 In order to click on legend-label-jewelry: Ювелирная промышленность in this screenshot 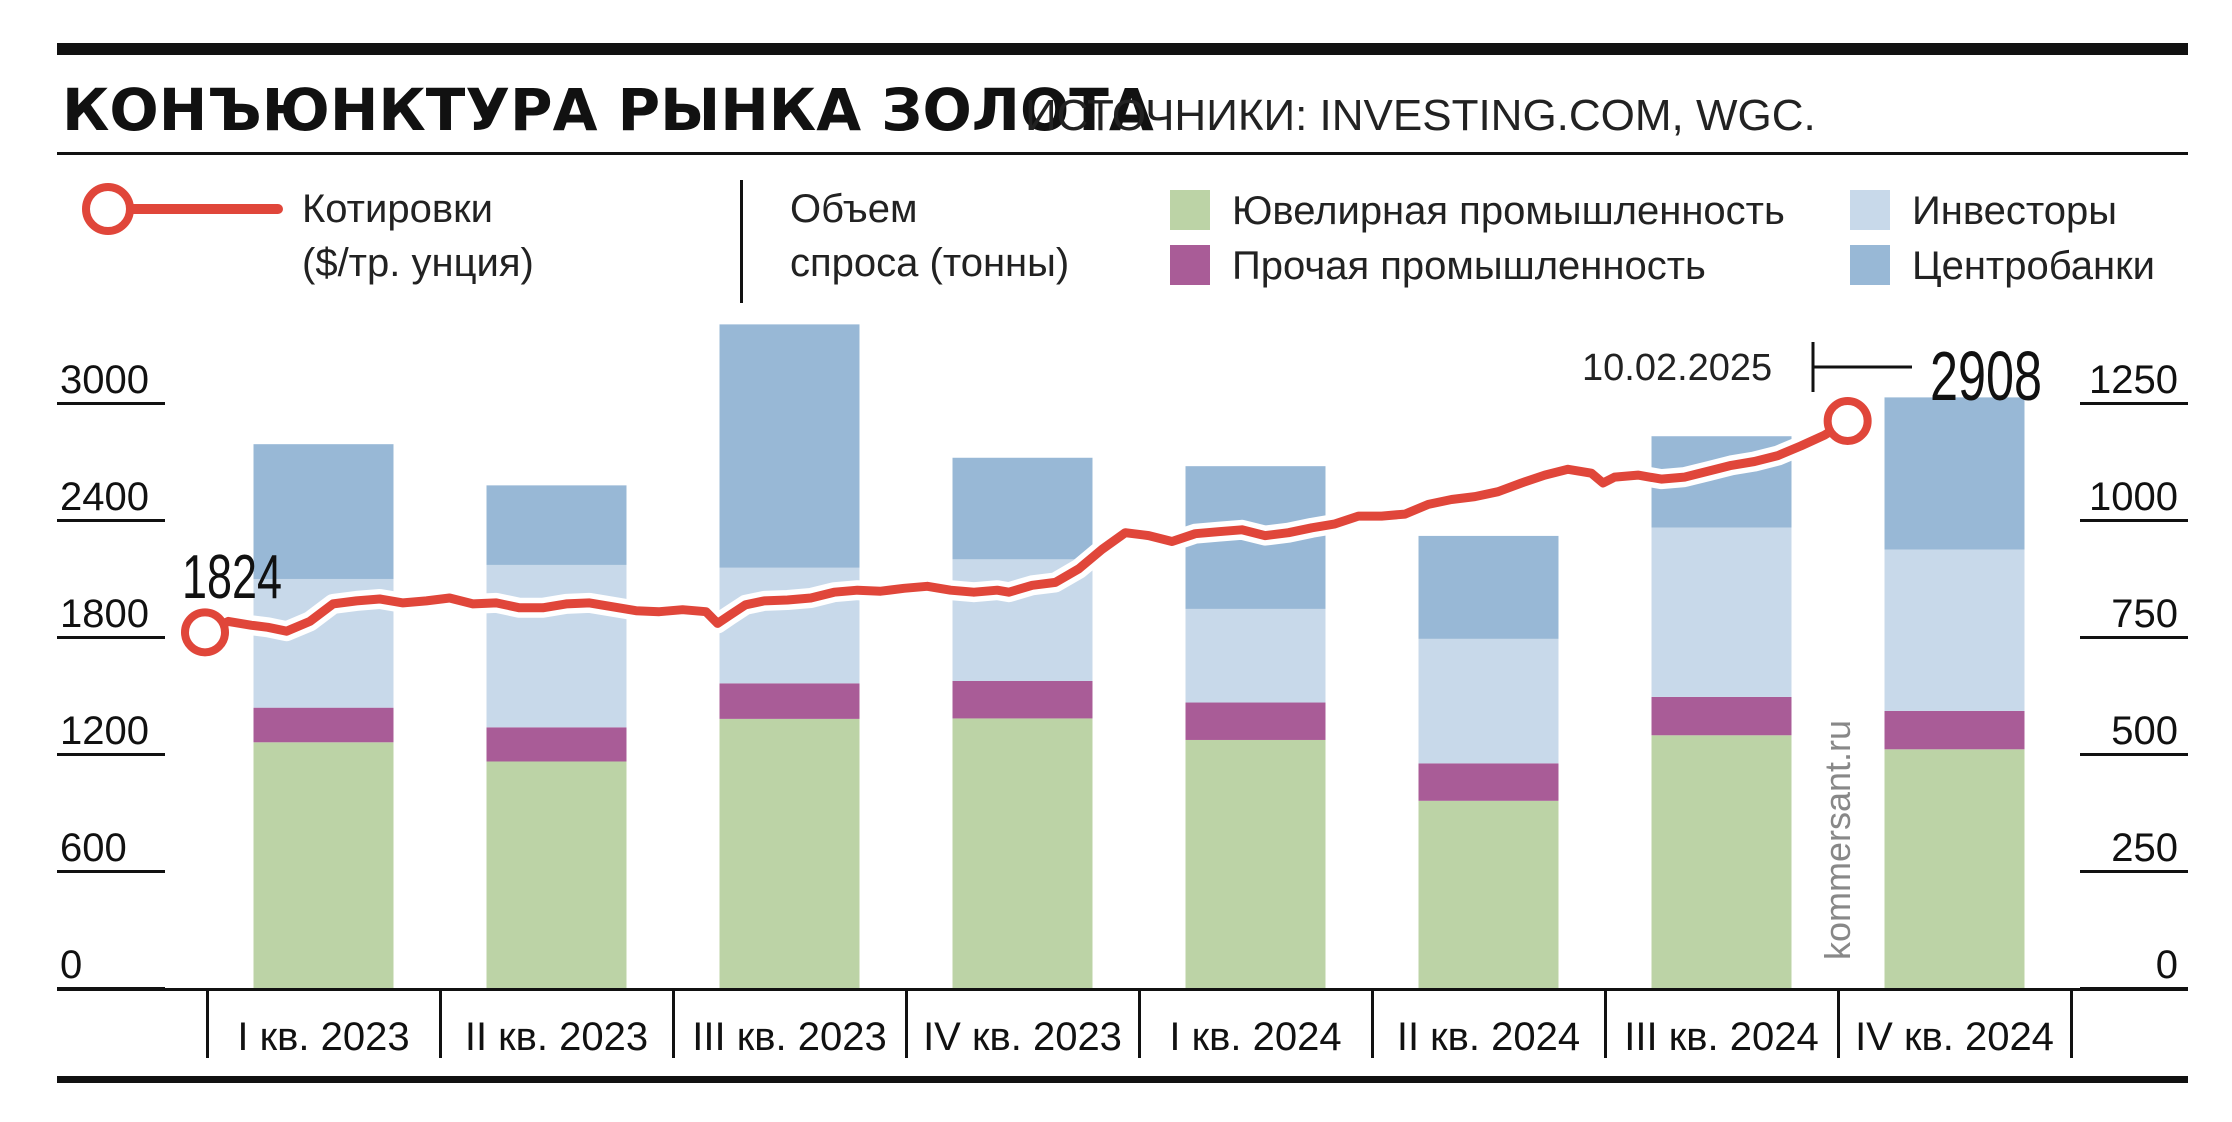, I will do `click(1508, 211)`.